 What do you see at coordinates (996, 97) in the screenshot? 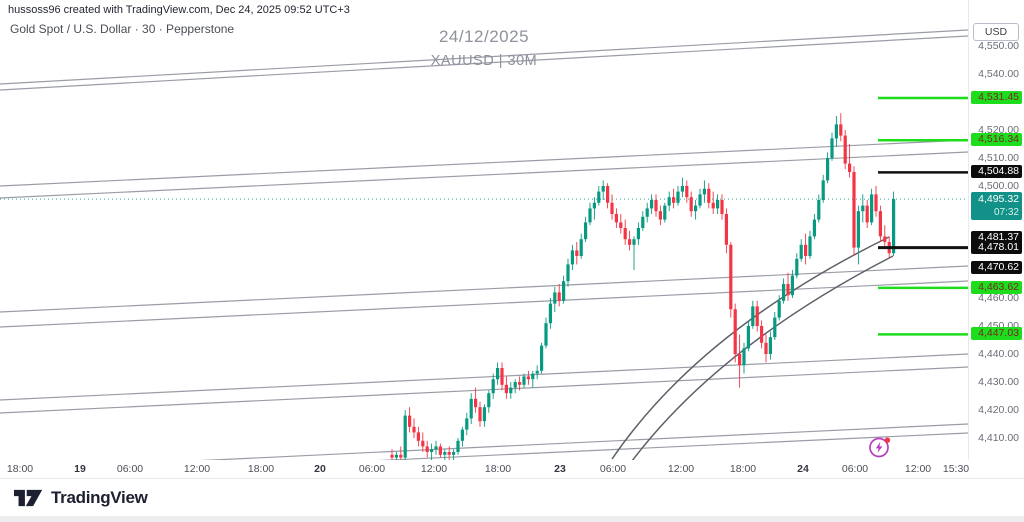
I see `price-level-chip: 4,531.45` at bounding box center [996, 97].